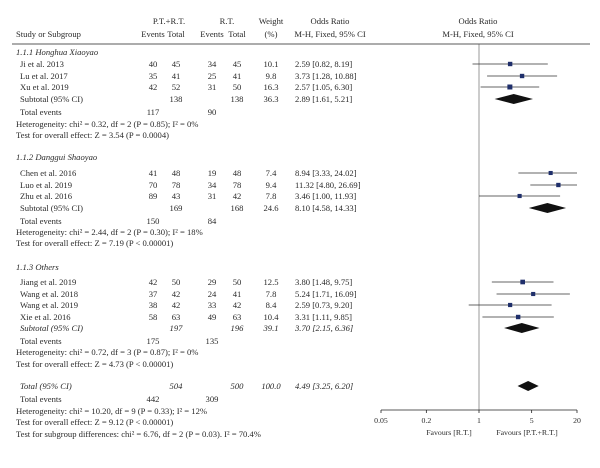  Describe the element at coordinates (153, 341) in the screenshot. I see `total-events-group1: 175` at that location.